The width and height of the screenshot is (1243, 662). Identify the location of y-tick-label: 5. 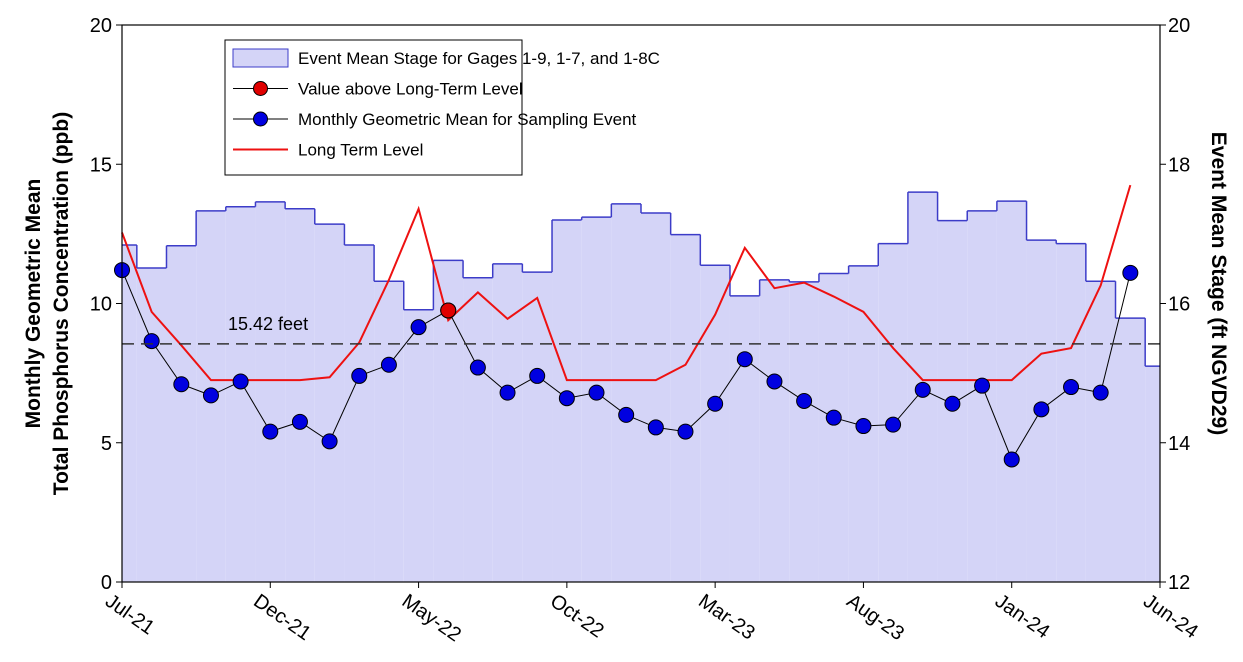
(106, 444).